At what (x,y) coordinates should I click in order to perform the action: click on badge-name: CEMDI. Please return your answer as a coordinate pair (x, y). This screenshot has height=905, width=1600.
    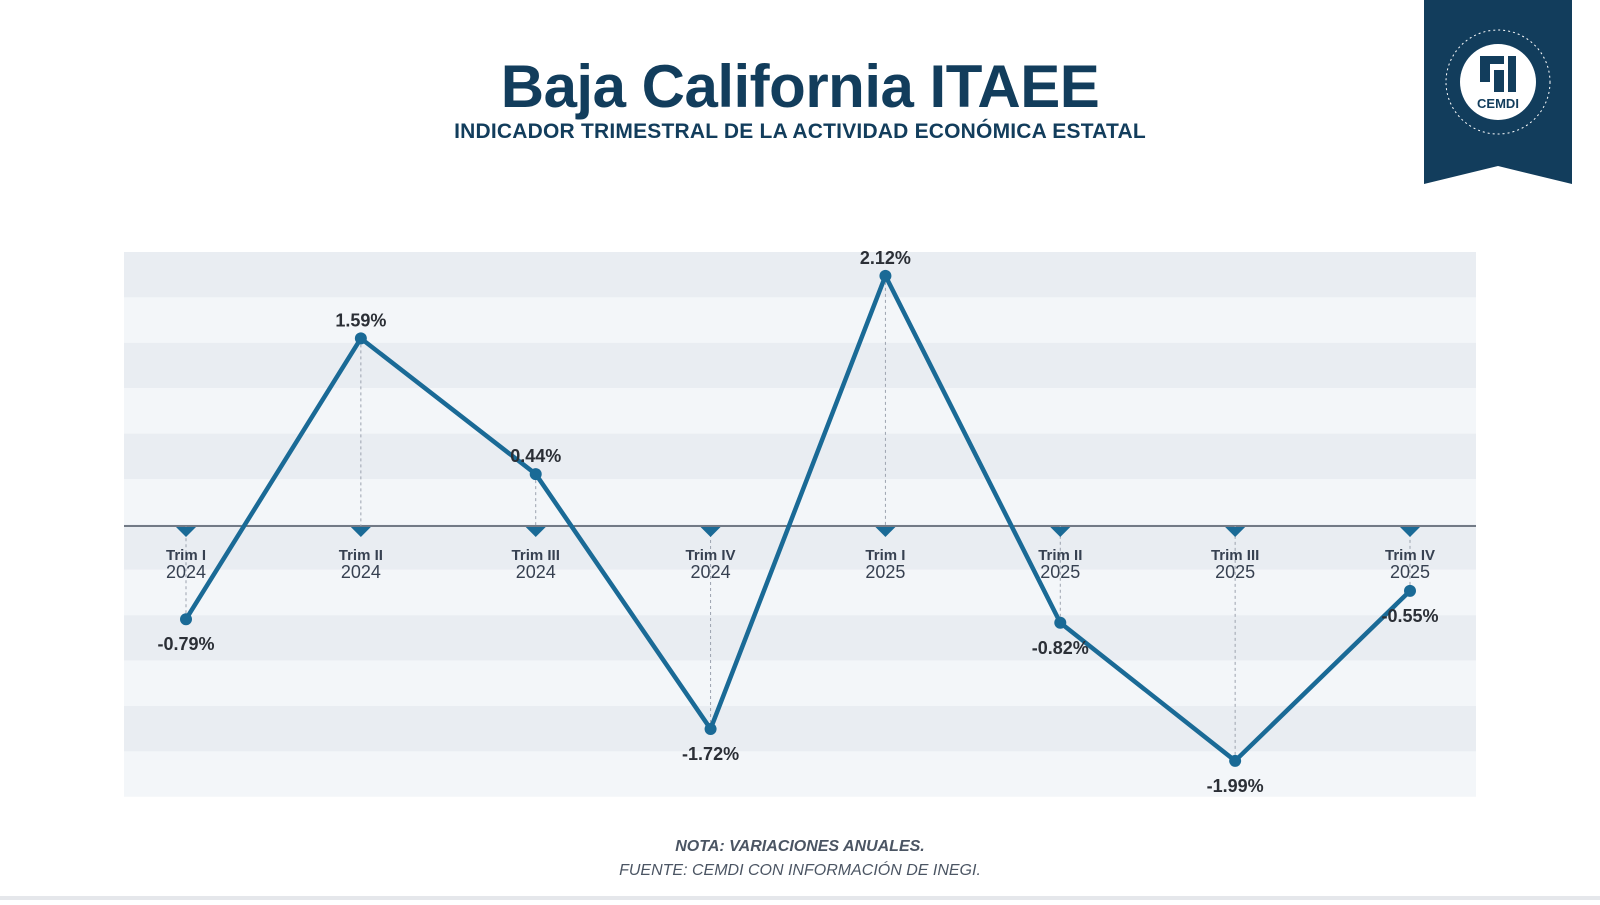
    Looking at the image, I should click on (1498, 103).